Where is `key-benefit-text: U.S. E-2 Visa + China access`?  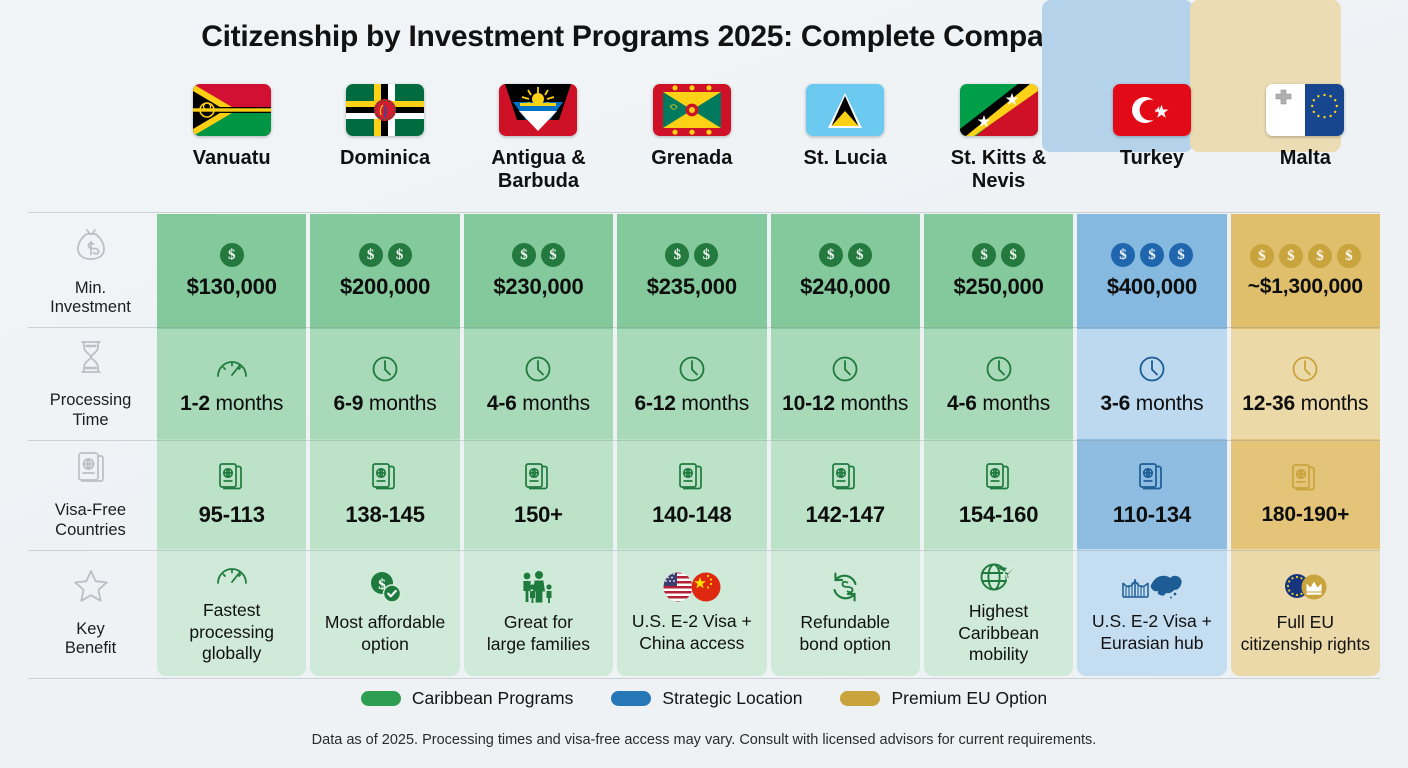 key-benefit-text: U.S. E-2 Visa + China access is located at coordinates (691, 631).